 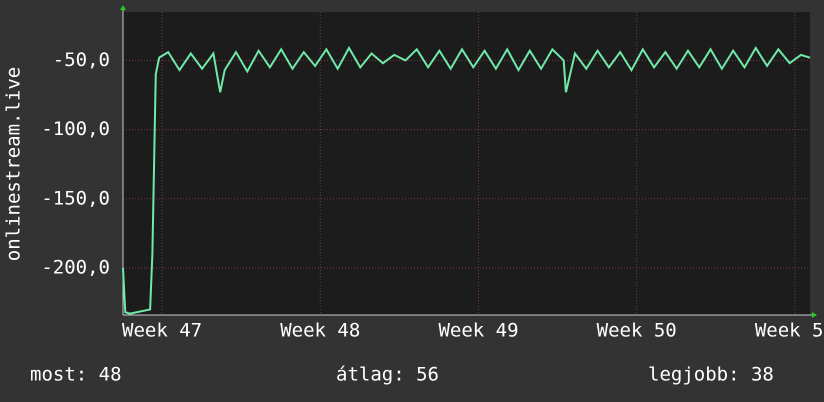 I want to click on y-tick-label: -50,0, so click(x=81, y=60).